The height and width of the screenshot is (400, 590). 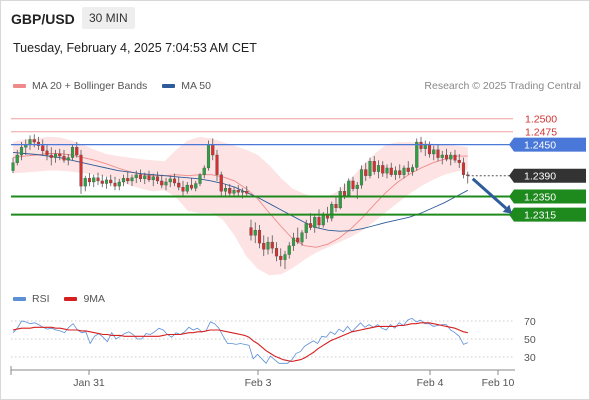 I want to click on main-legend: MA 20 + Bollinger Bands MA 50, so click(x=112, y=86).